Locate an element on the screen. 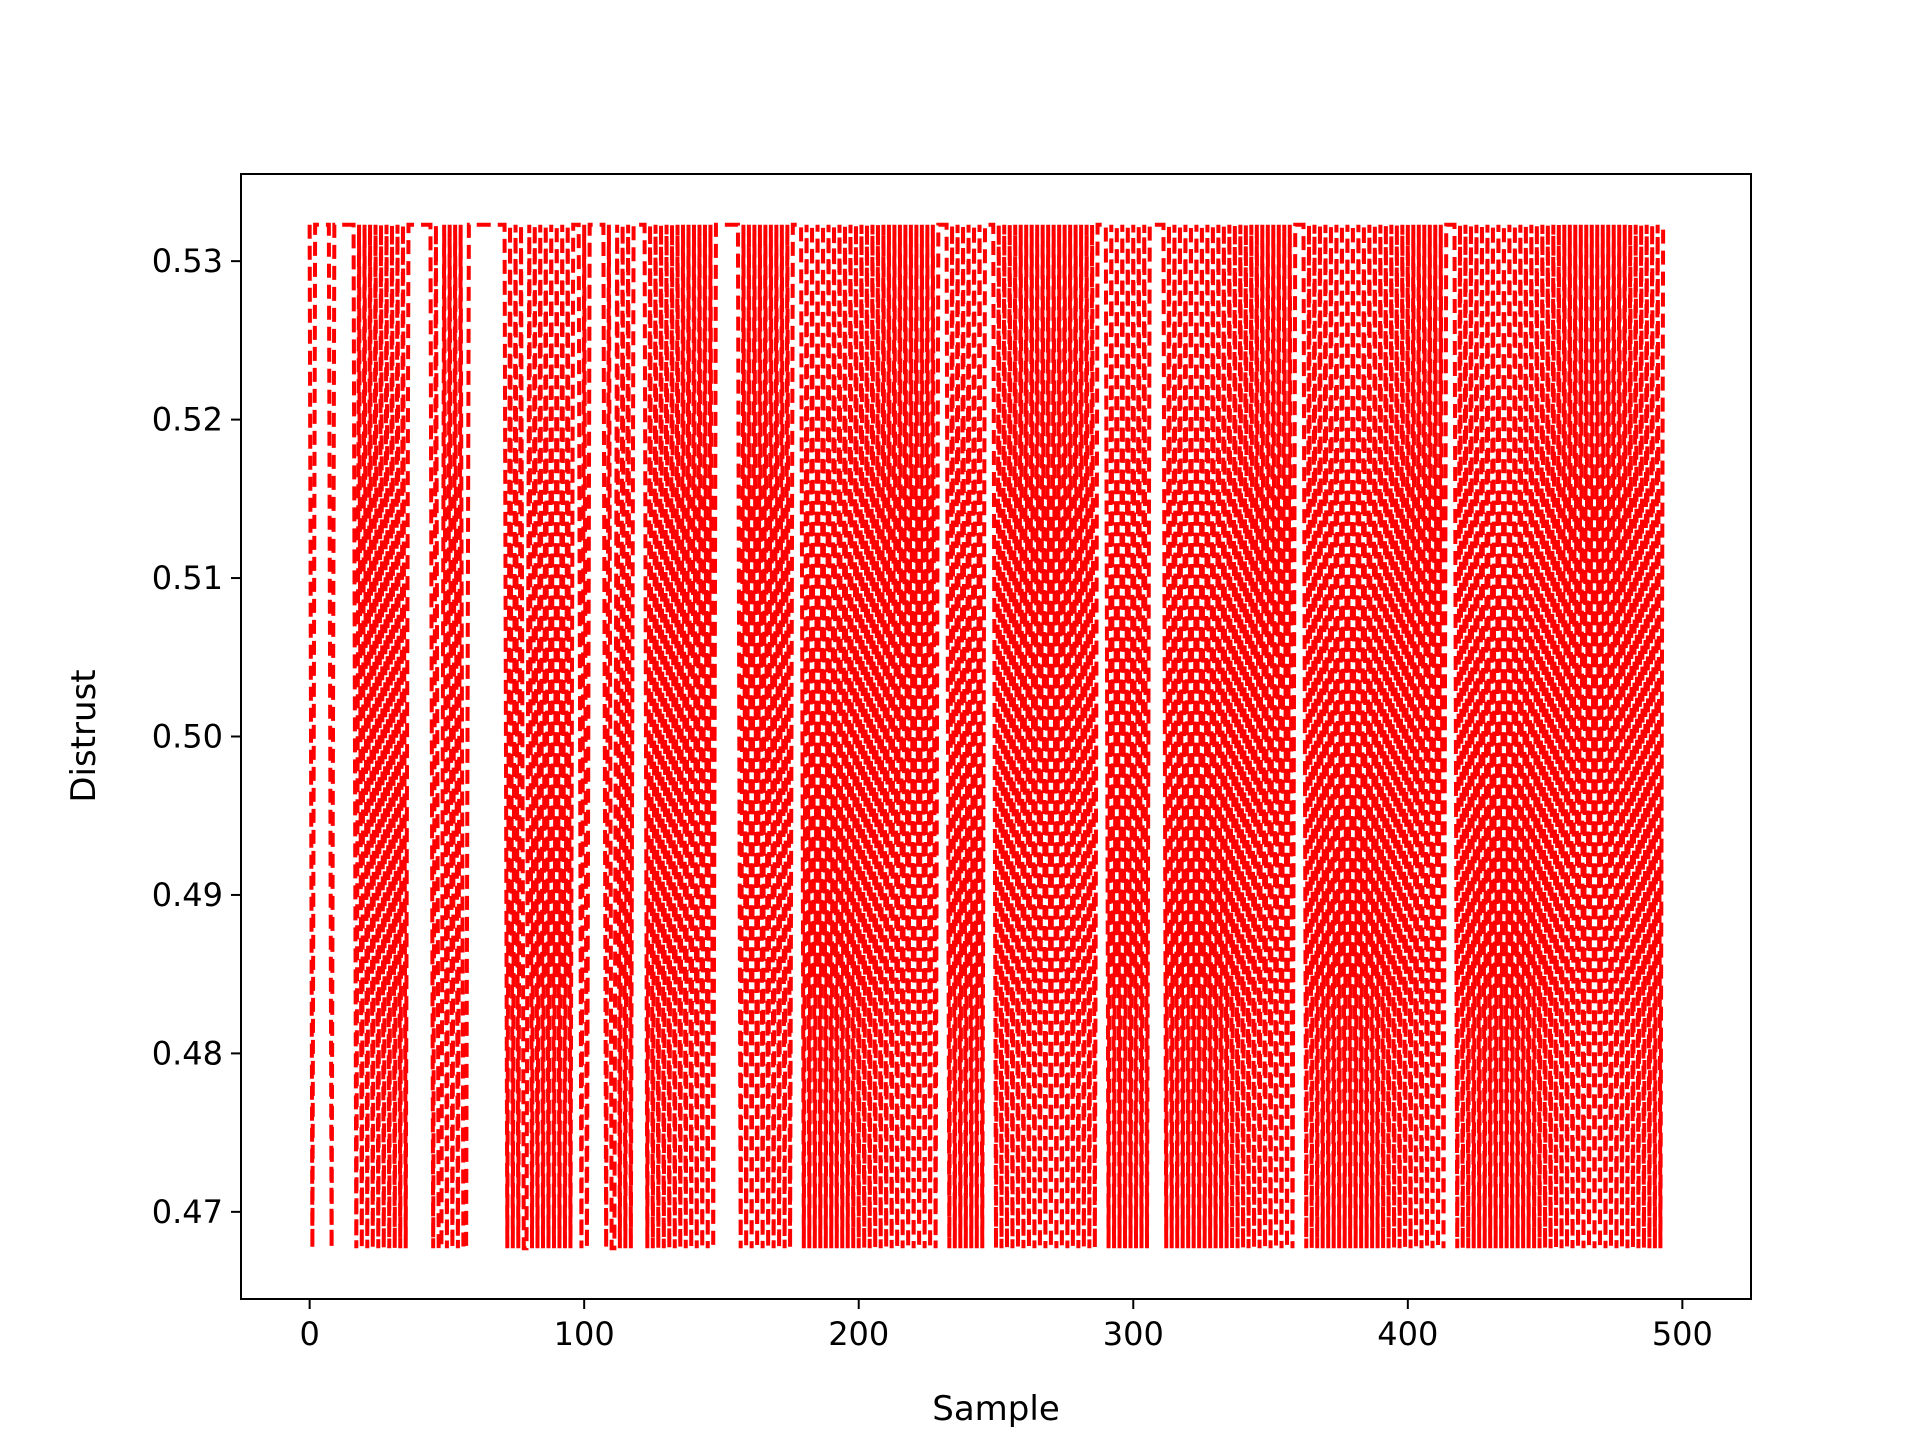  x-tick-label: 200 is located at coordinates (858, 1334).